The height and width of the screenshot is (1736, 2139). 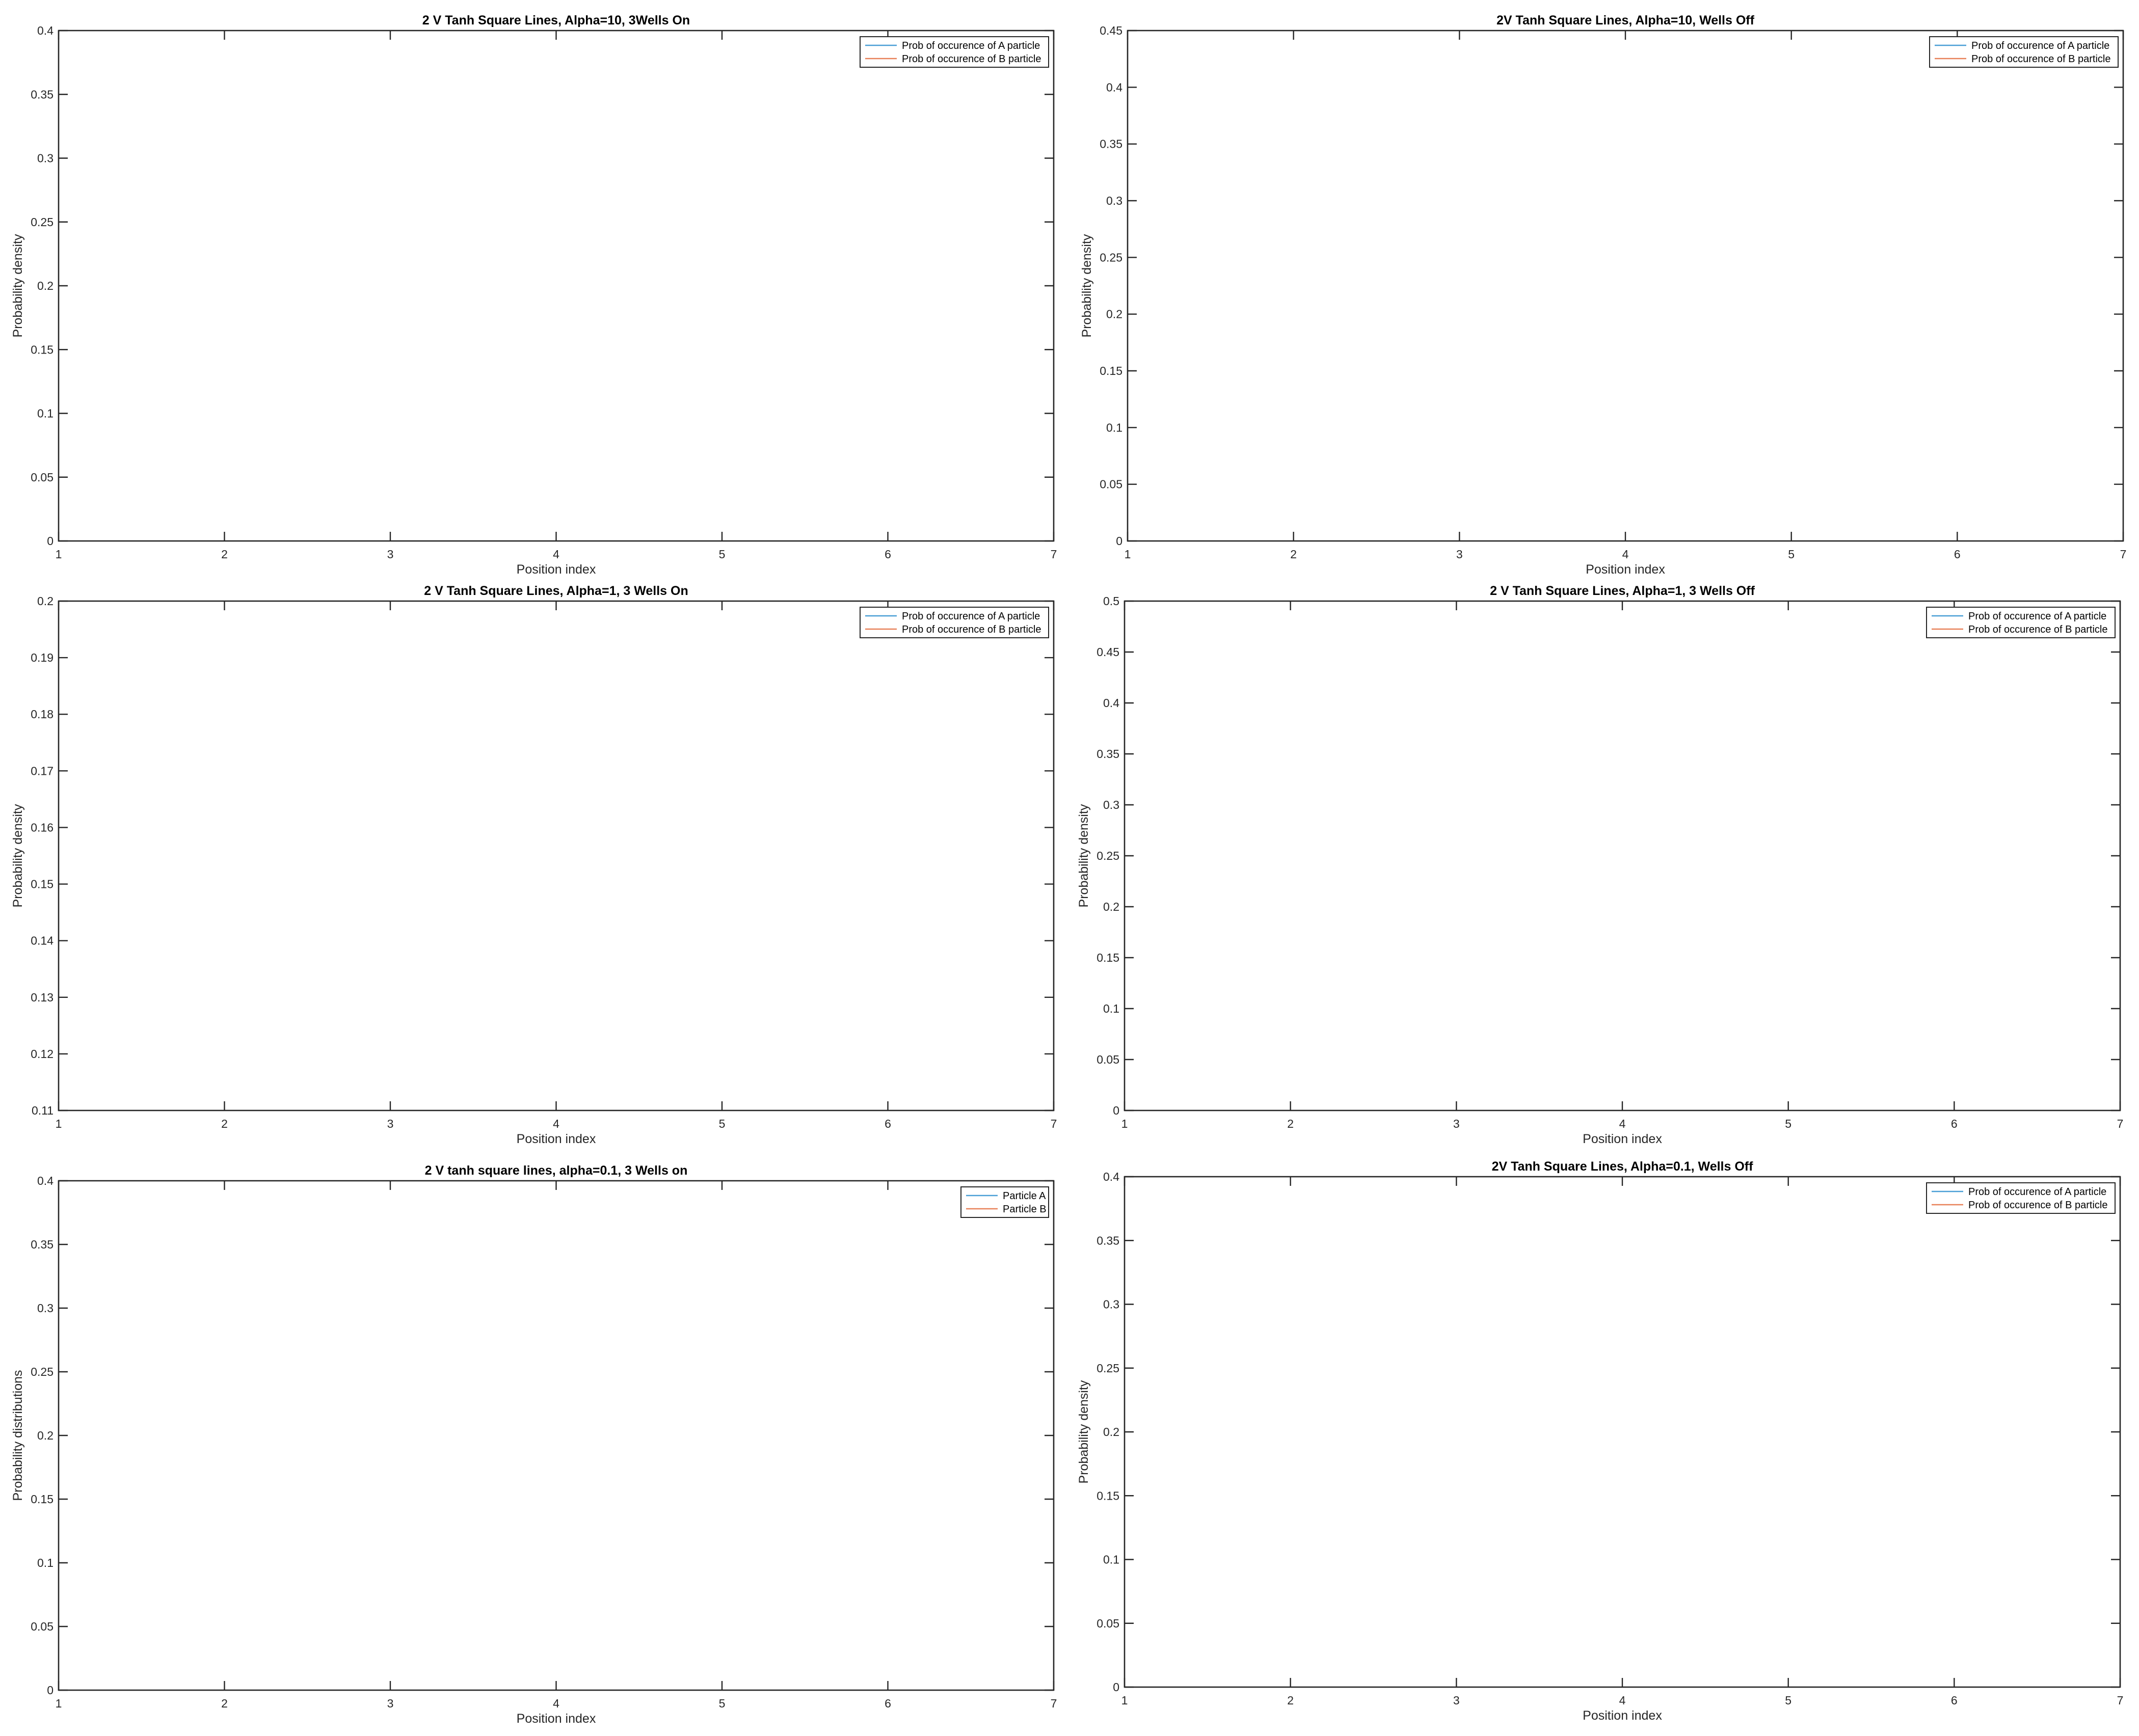 What do you see at coordinates (42, 940) in the screenshot?
I see `y-tick-label: 0.14` at bounding box center [42, 940].